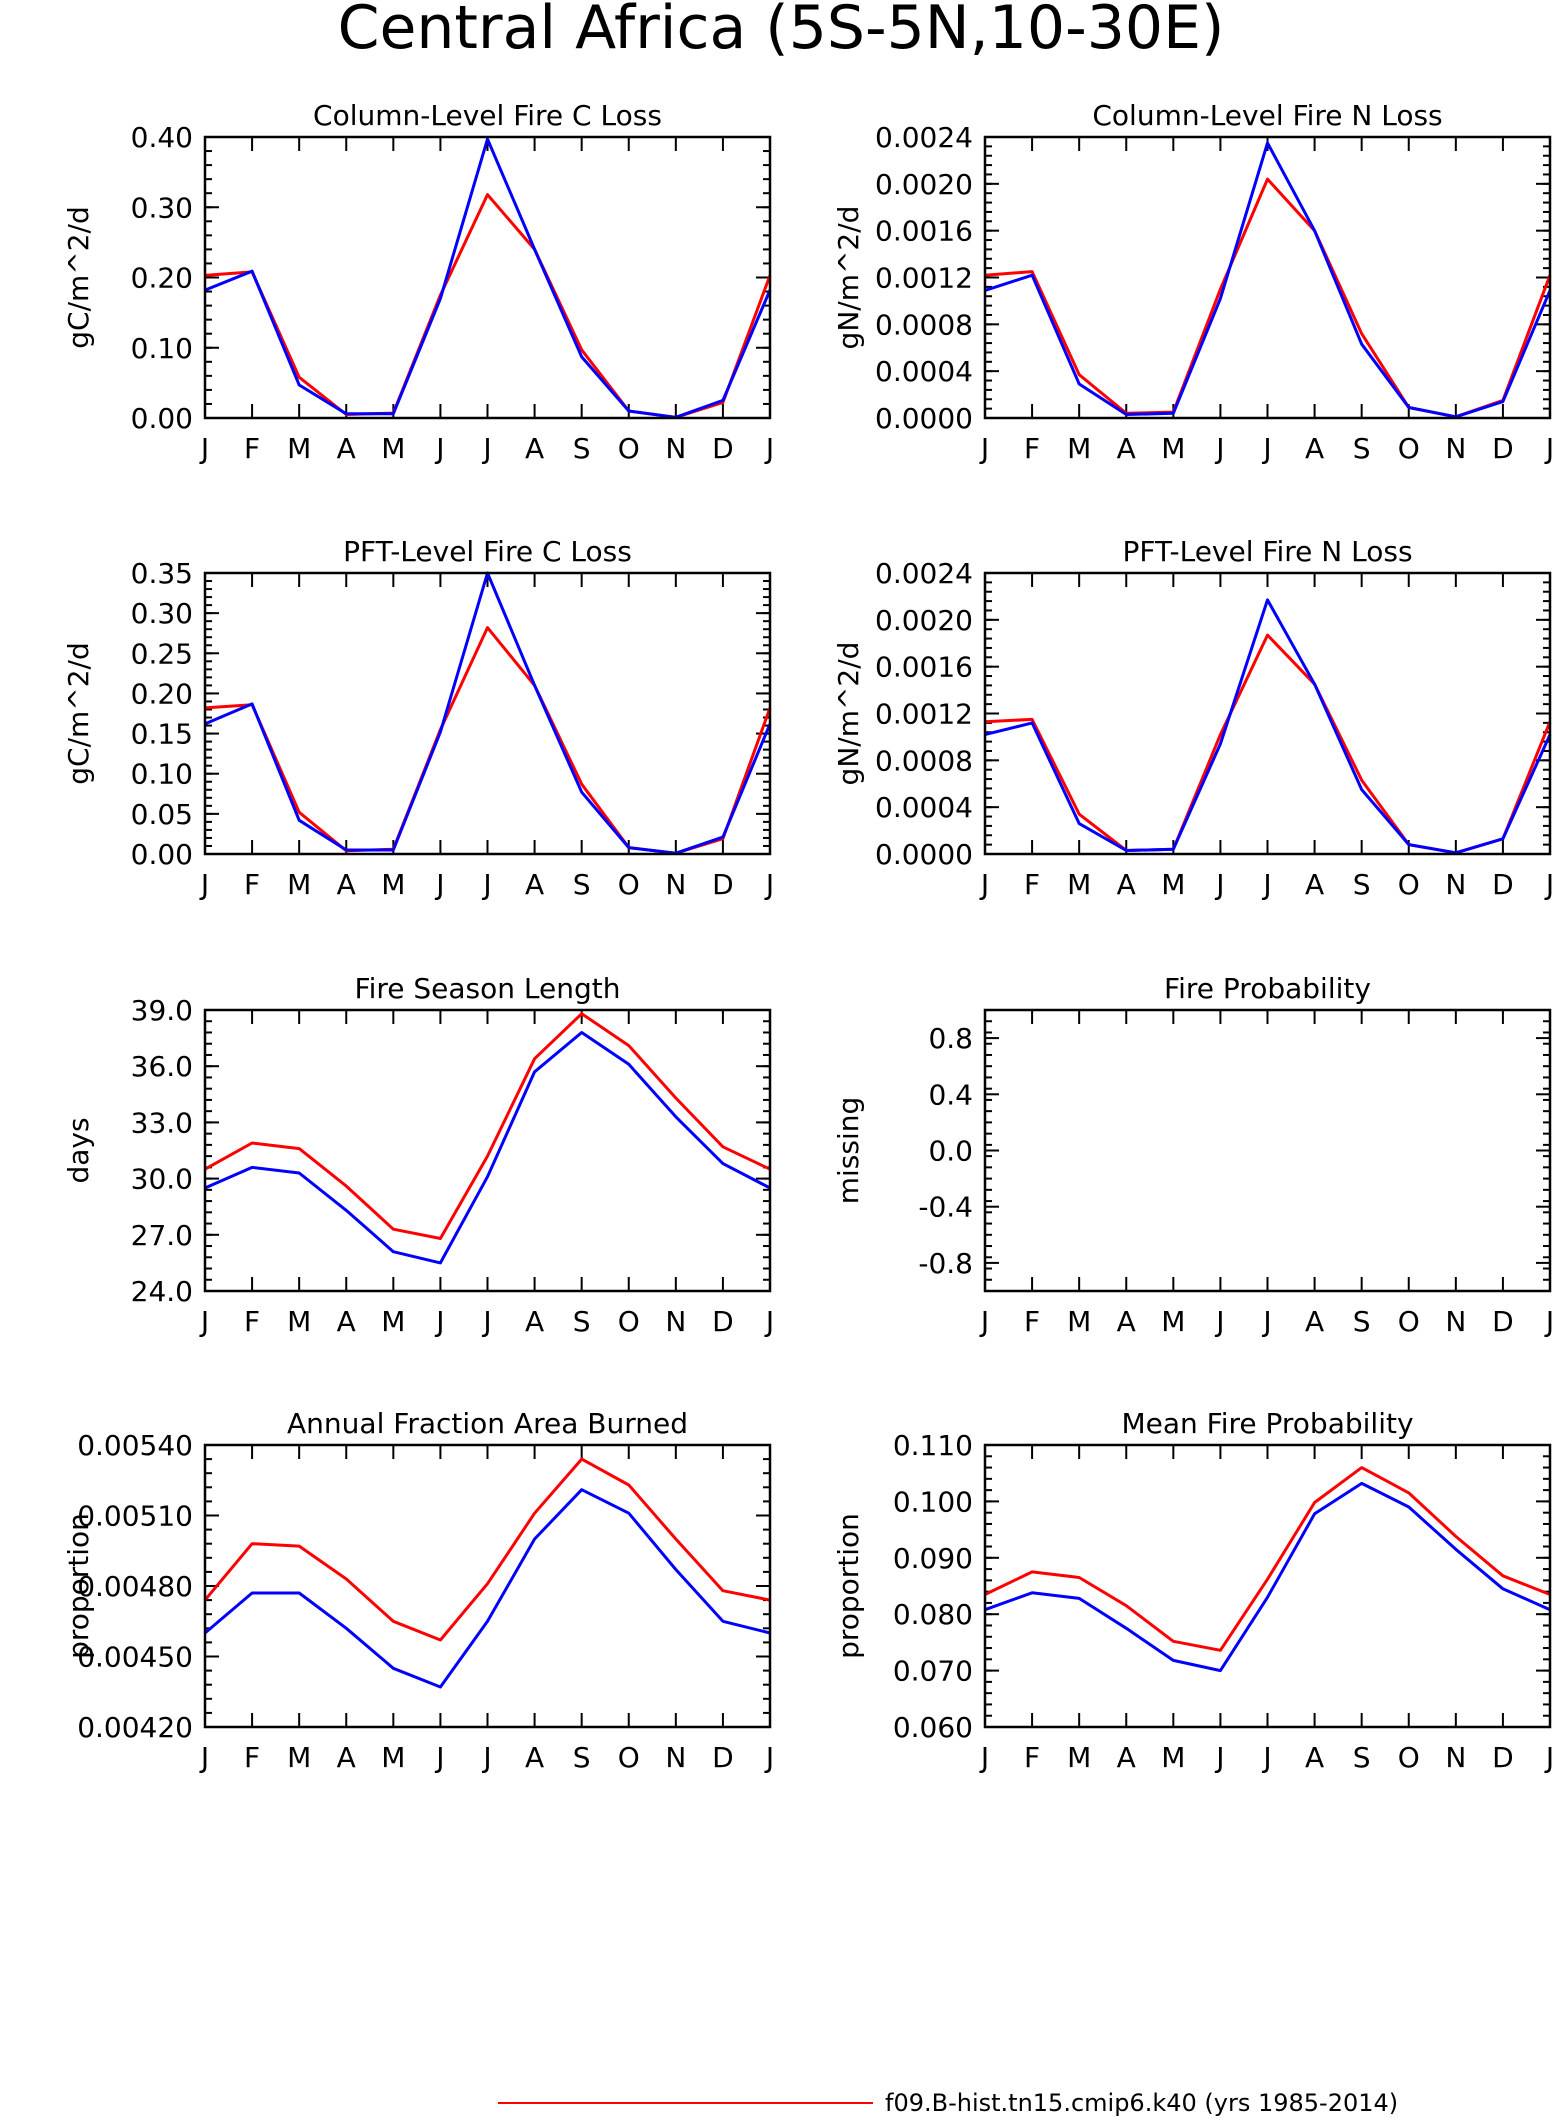  What do you see at coordinates (945, 1207) in the screenshot?
I see `panel-6-ytick-label: -0.4` at bounding box center [945, 1207].